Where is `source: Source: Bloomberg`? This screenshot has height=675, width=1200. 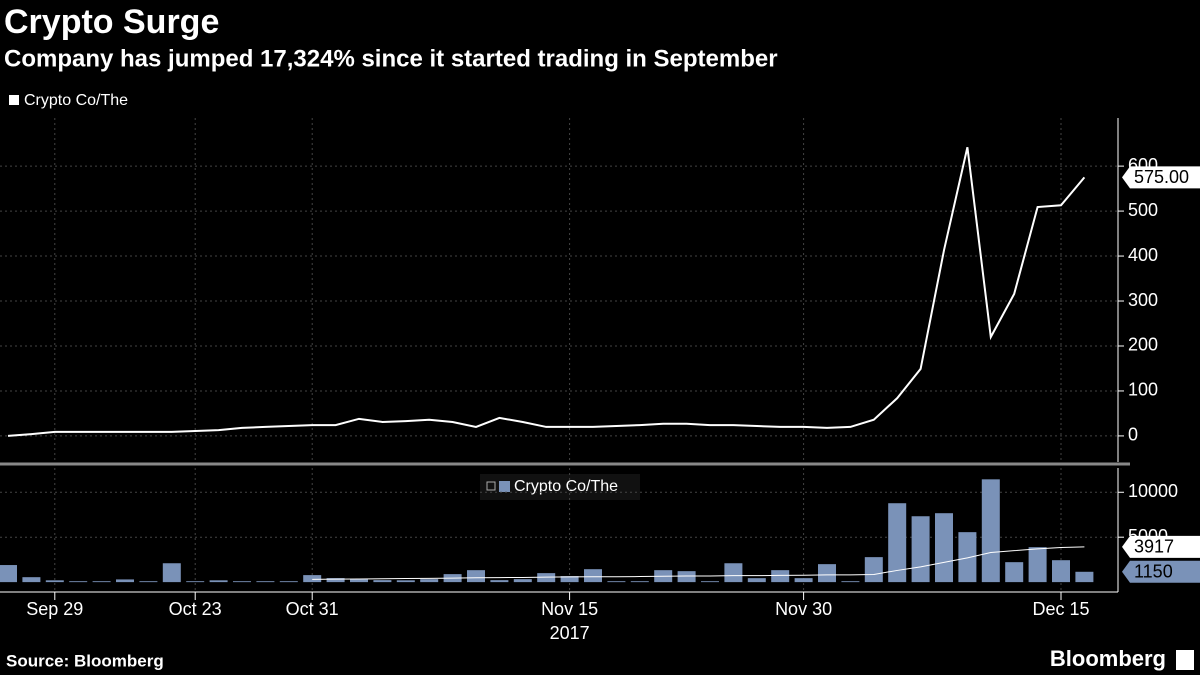
source: Source: Bloomberg is located at coordinates (85, 660).